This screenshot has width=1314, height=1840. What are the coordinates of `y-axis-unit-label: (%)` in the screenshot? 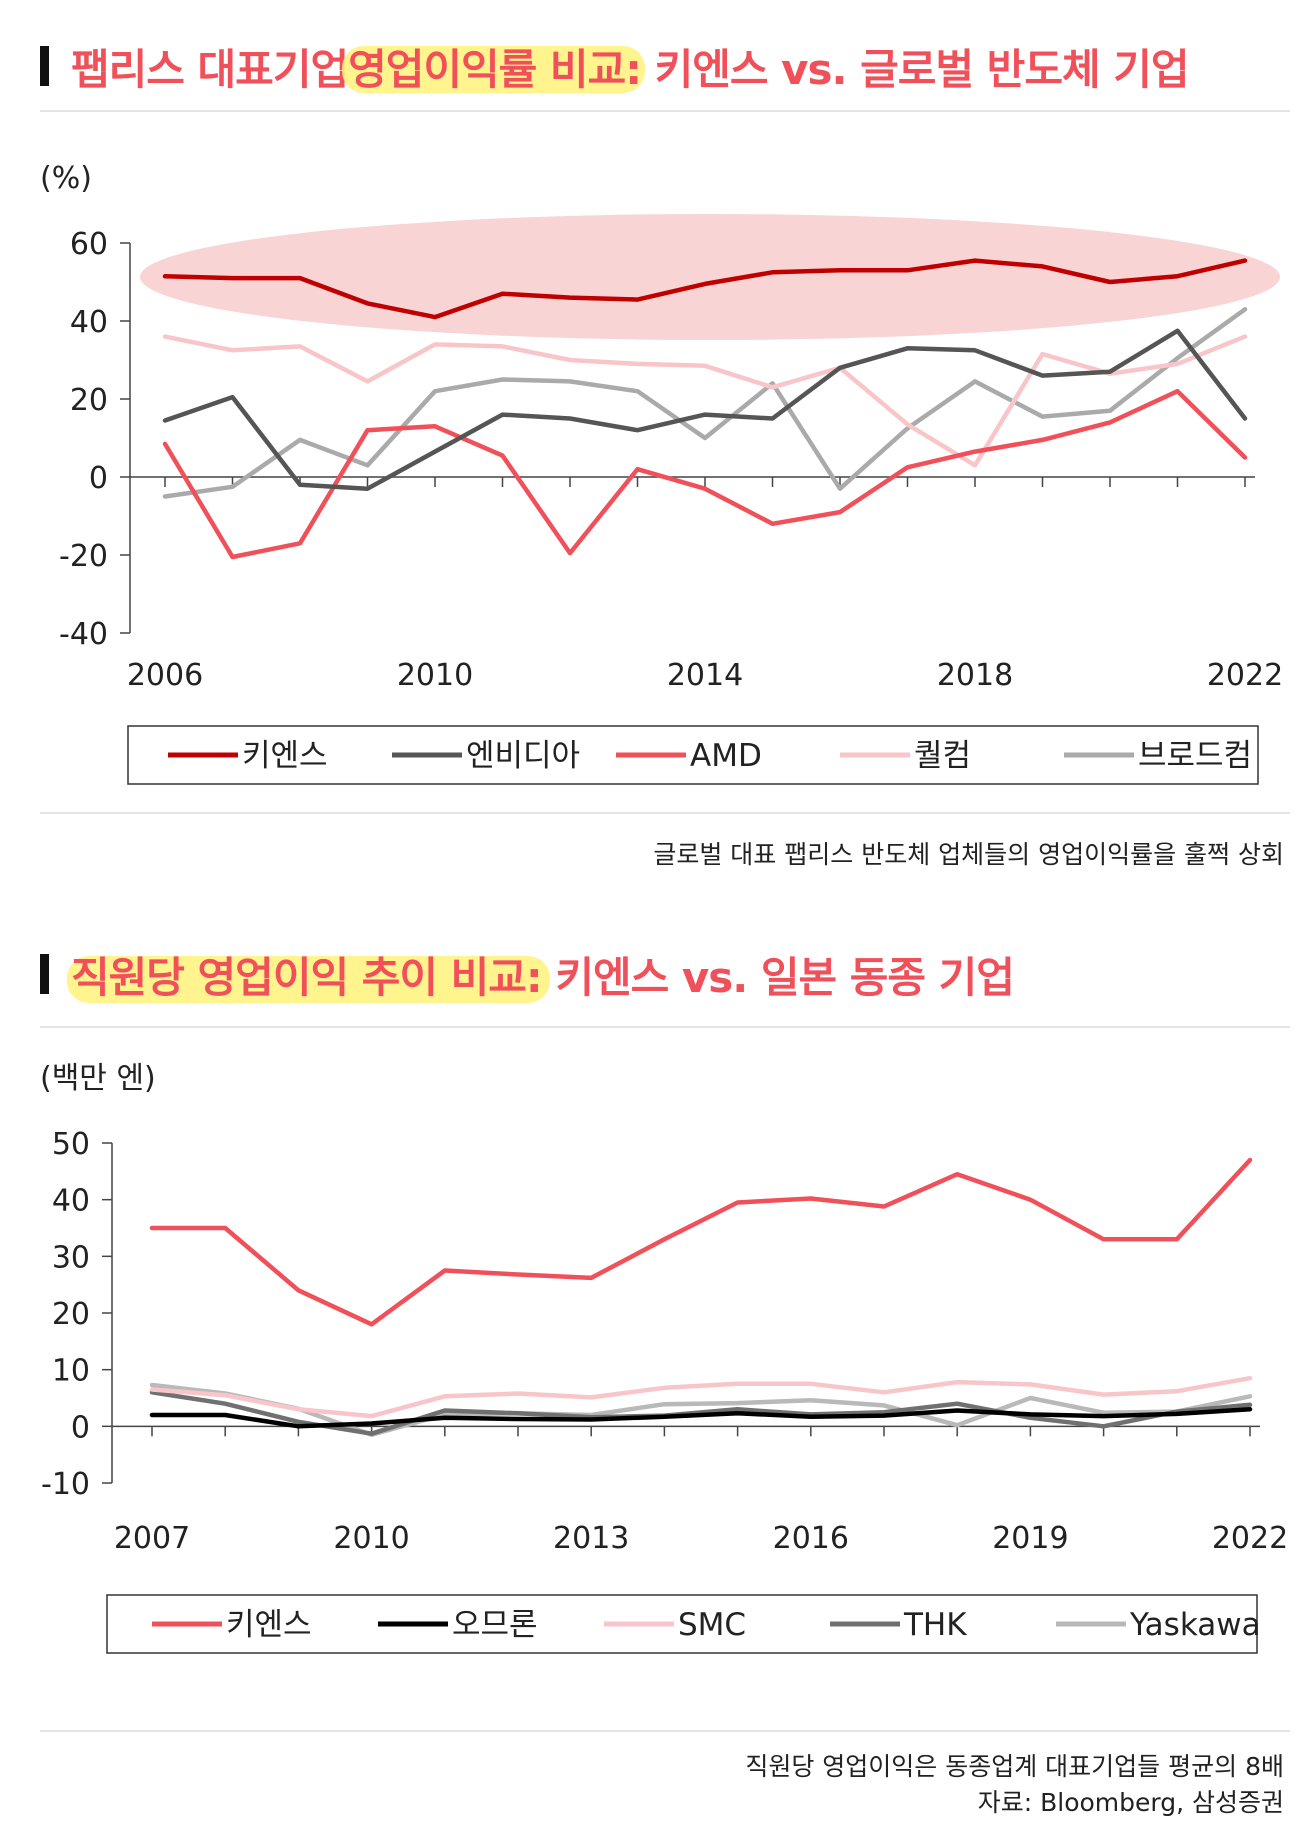 It's located at (66, 178).